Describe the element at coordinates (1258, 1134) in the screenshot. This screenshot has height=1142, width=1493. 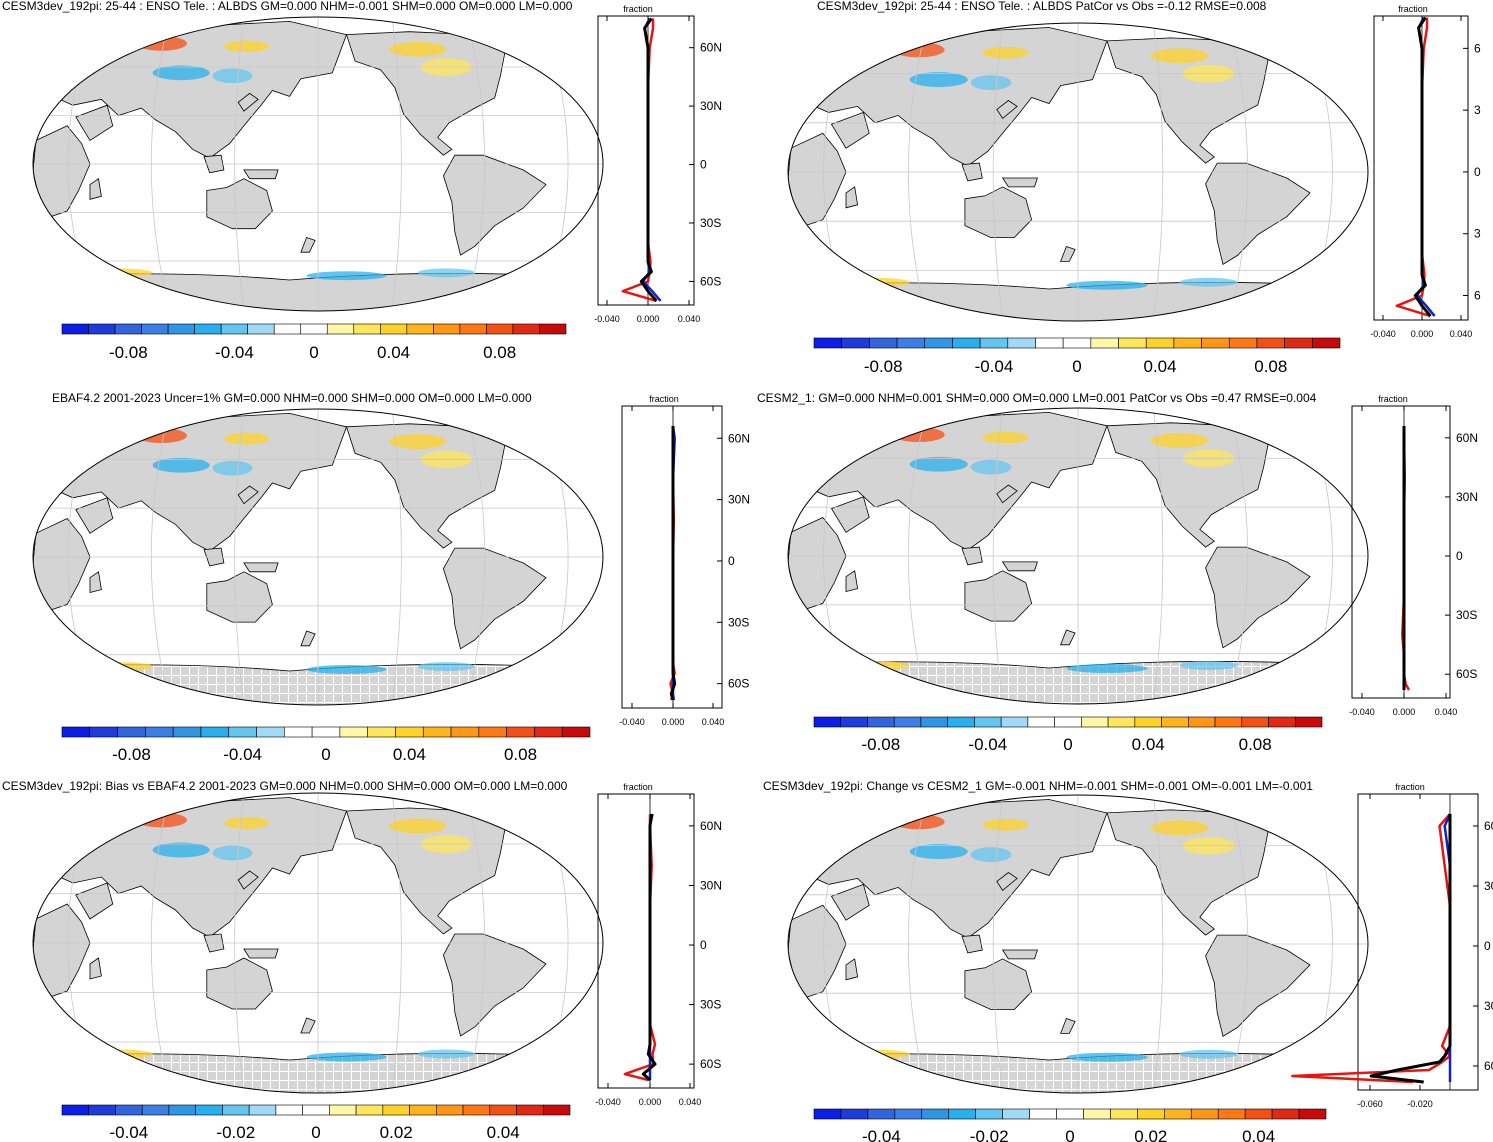
I see `colorbar-label: 0.04` at that location.